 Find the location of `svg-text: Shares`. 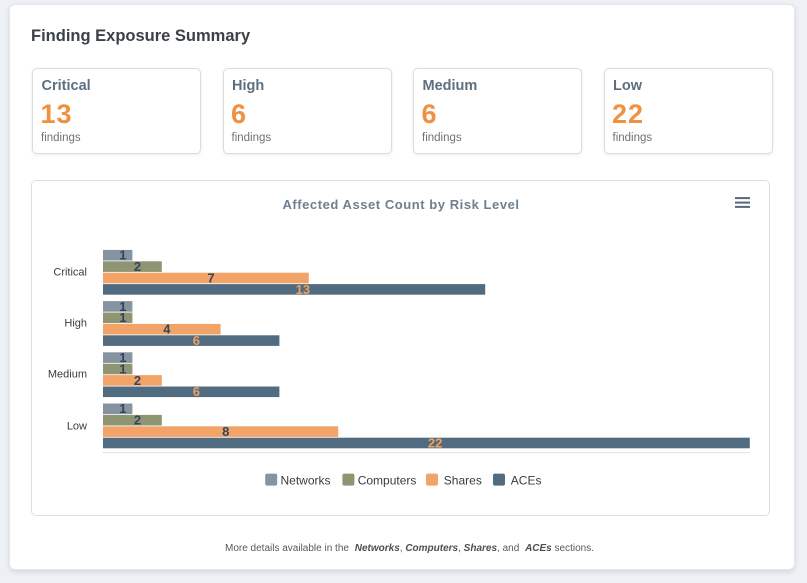

svg-text: Shares is located at coordinates (463, 481).